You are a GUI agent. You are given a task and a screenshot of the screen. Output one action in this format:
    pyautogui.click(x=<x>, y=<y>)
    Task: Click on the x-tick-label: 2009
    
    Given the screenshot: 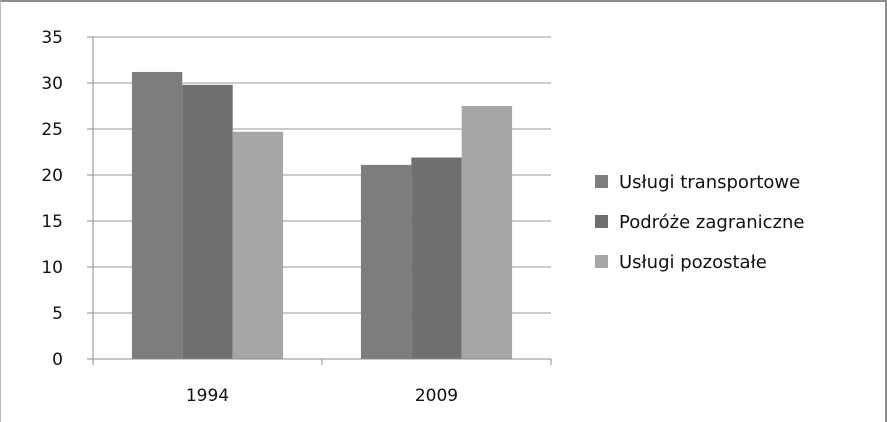 What is the action you would take?
    pyautogui.click(x=436, y=396)
    